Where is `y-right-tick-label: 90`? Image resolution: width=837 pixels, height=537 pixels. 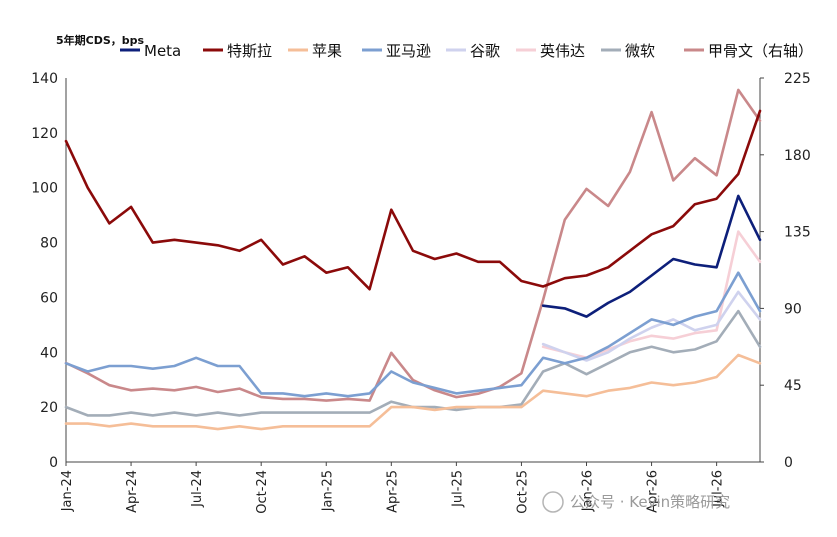
y-right-tick-label: 90 is located at coordinates (793, 309).